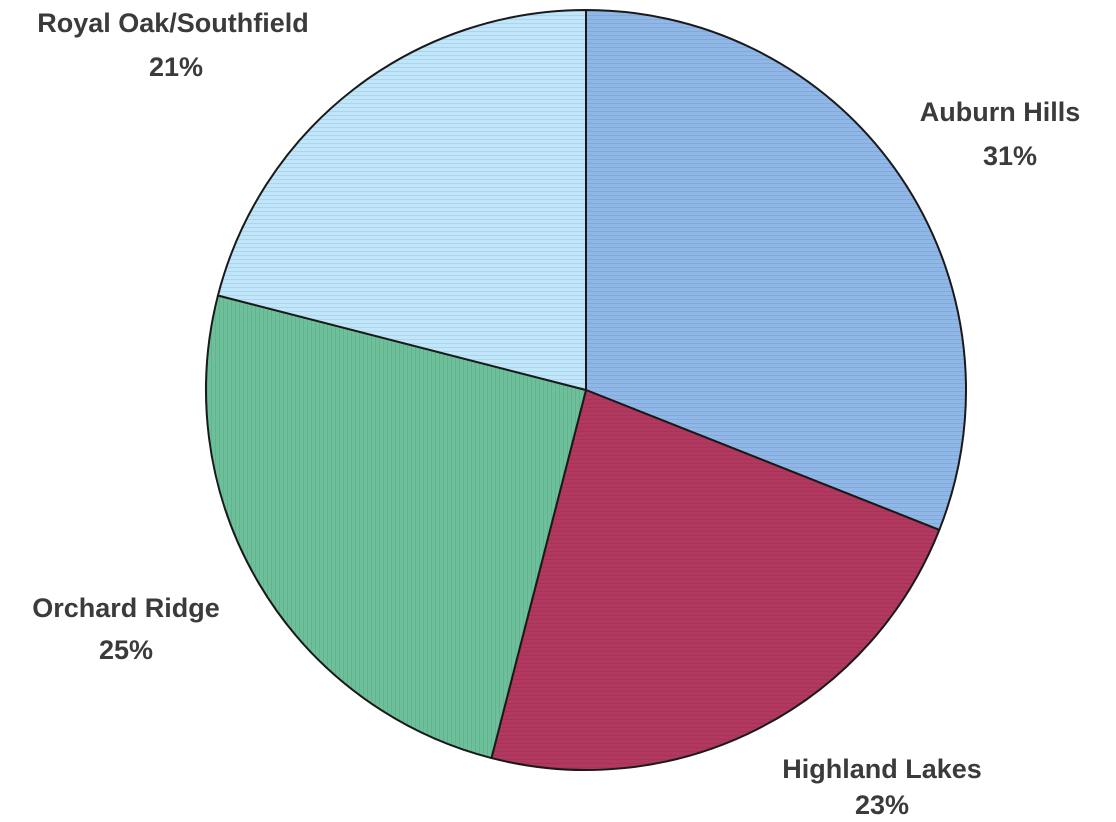  What do you see at coordinates (1010, 156) in the screenshot?
I see `slice-value-auburn-hills: 31%` at bounding box center [1010, 156].